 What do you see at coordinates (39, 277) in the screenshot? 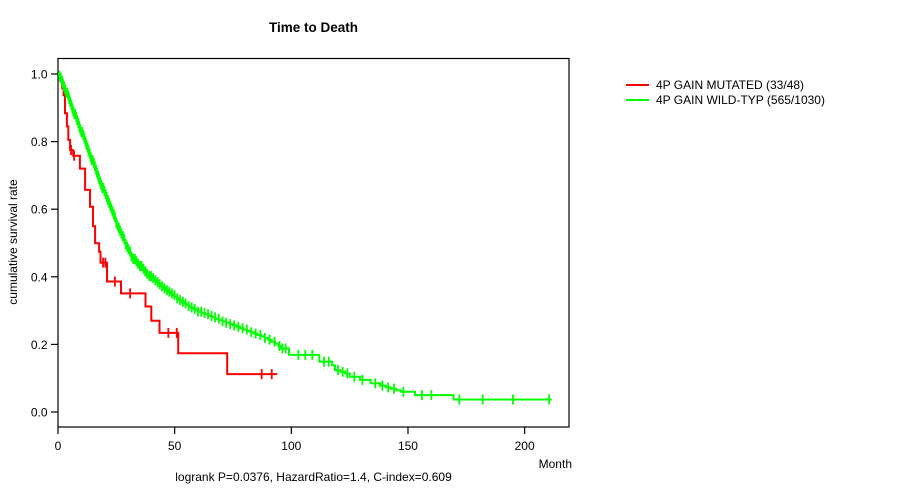
I see `y-tick-label: 0.4` at bounding box center [39, 277].